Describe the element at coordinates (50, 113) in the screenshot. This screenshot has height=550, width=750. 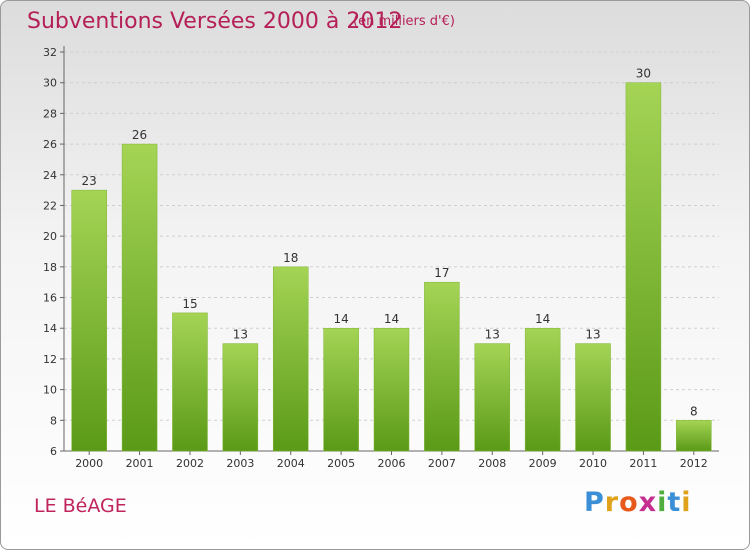
I see `y-tick-label: 28` at that location.